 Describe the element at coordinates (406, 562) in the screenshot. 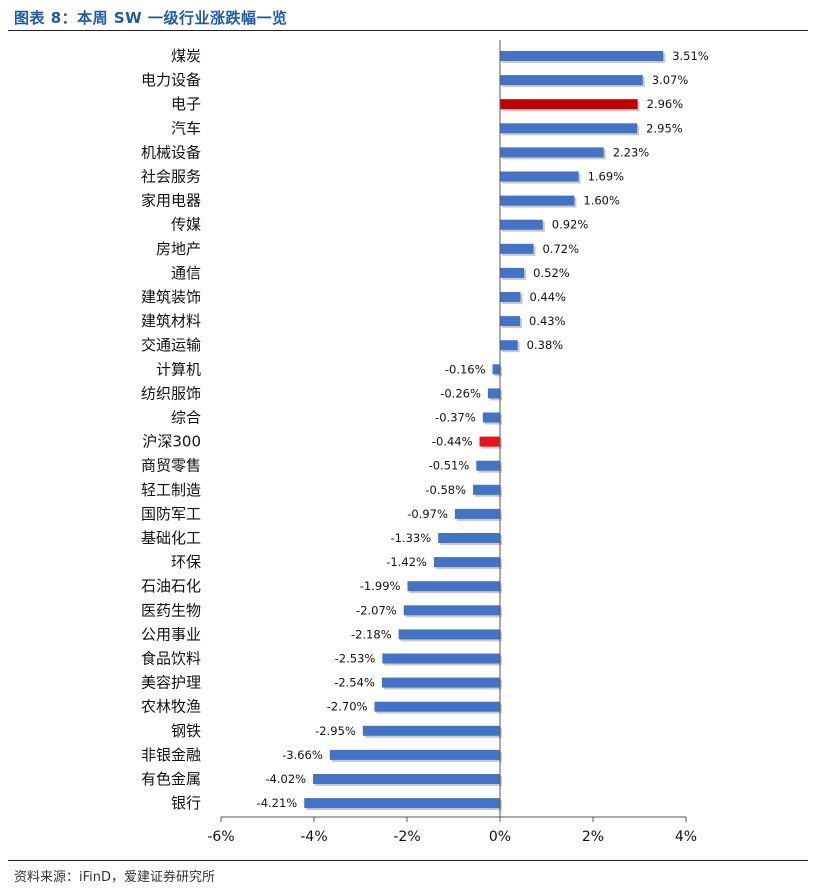

I see `value-label: -1.42%` at that location.